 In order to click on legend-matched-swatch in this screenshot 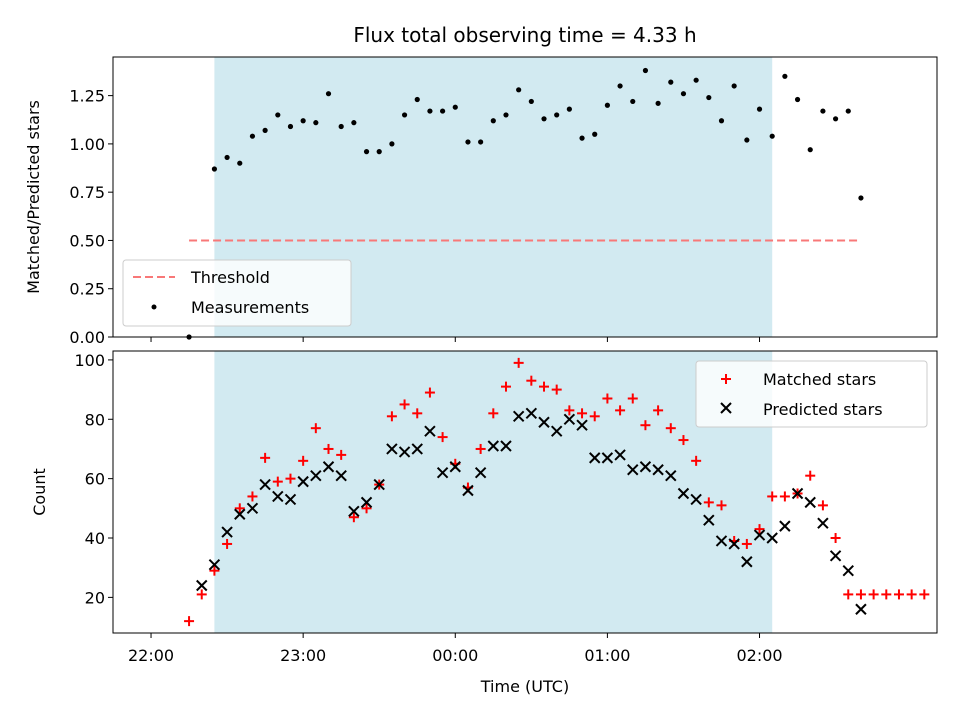, I will do `click(726, 379)`.